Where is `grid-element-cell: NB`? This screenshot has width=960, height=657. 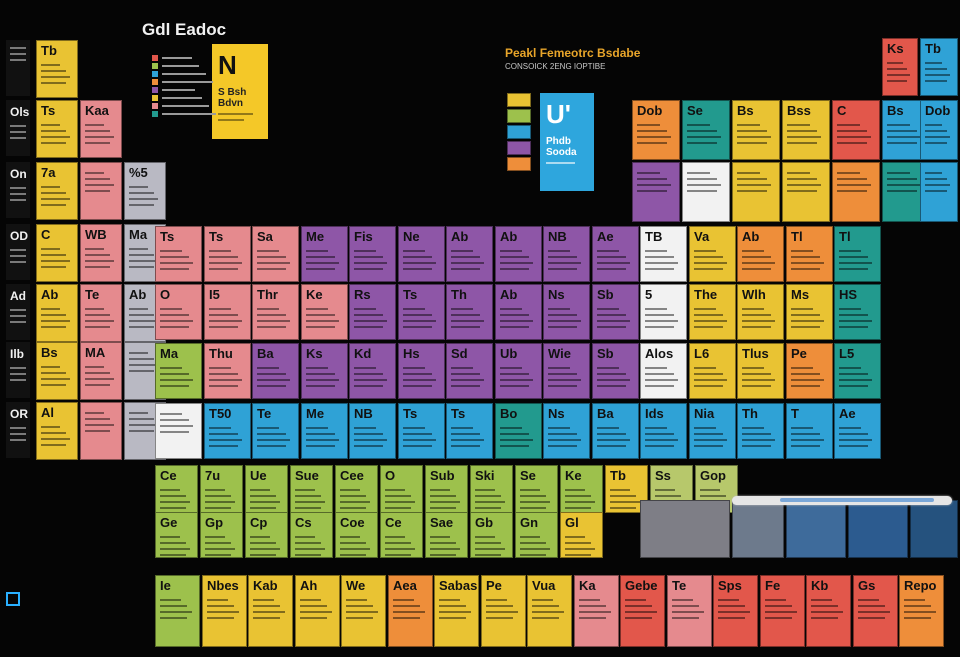 grid-element-cell: NB is located at coordinates (372, 431).